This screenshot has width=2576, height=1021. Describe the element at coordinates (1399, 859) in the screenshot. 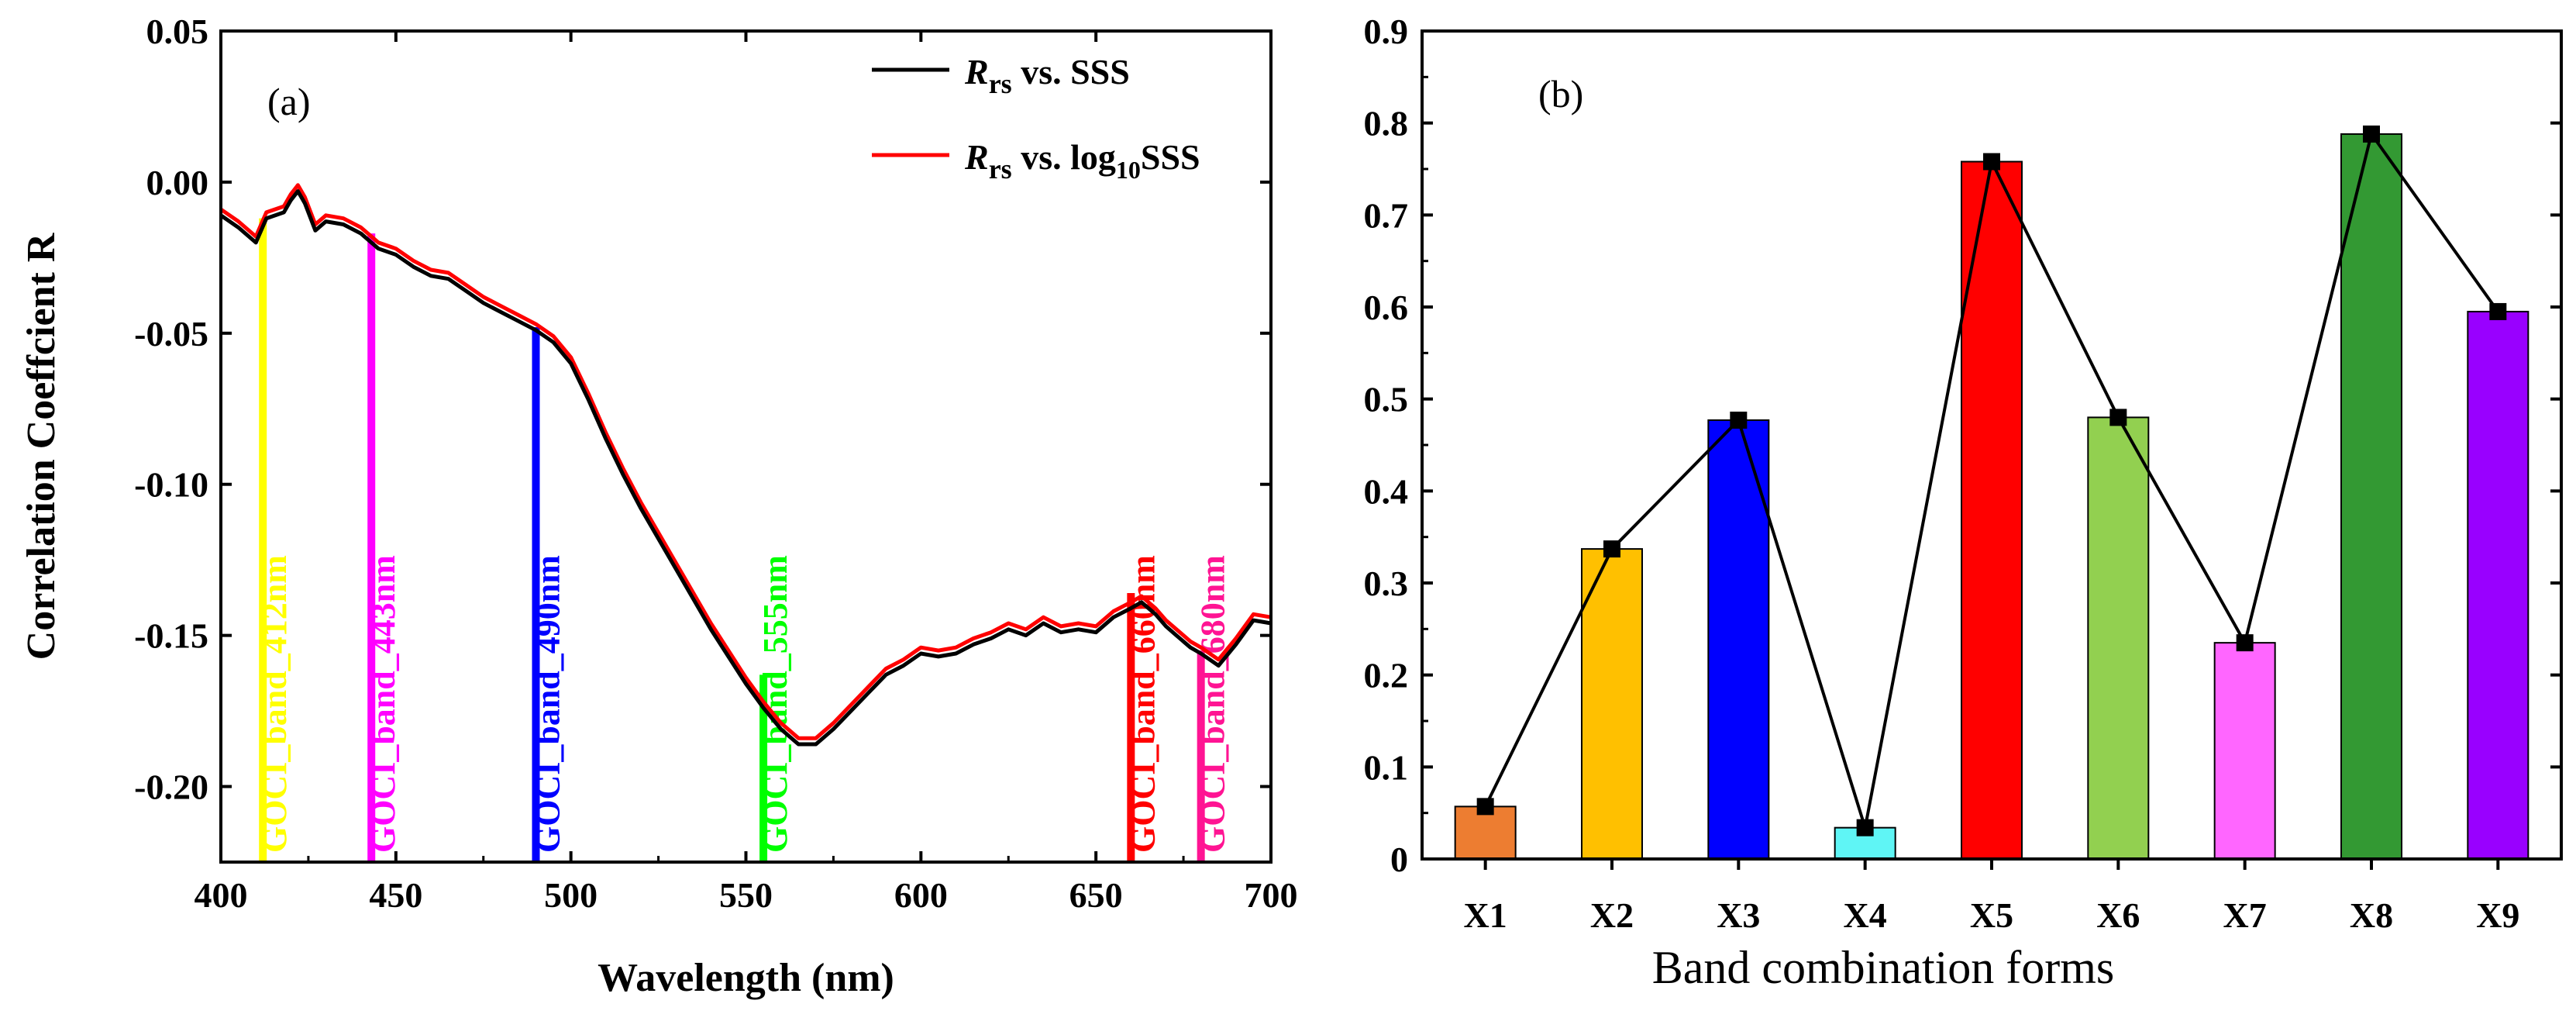

I see `y-tick-label: 0` at that location.